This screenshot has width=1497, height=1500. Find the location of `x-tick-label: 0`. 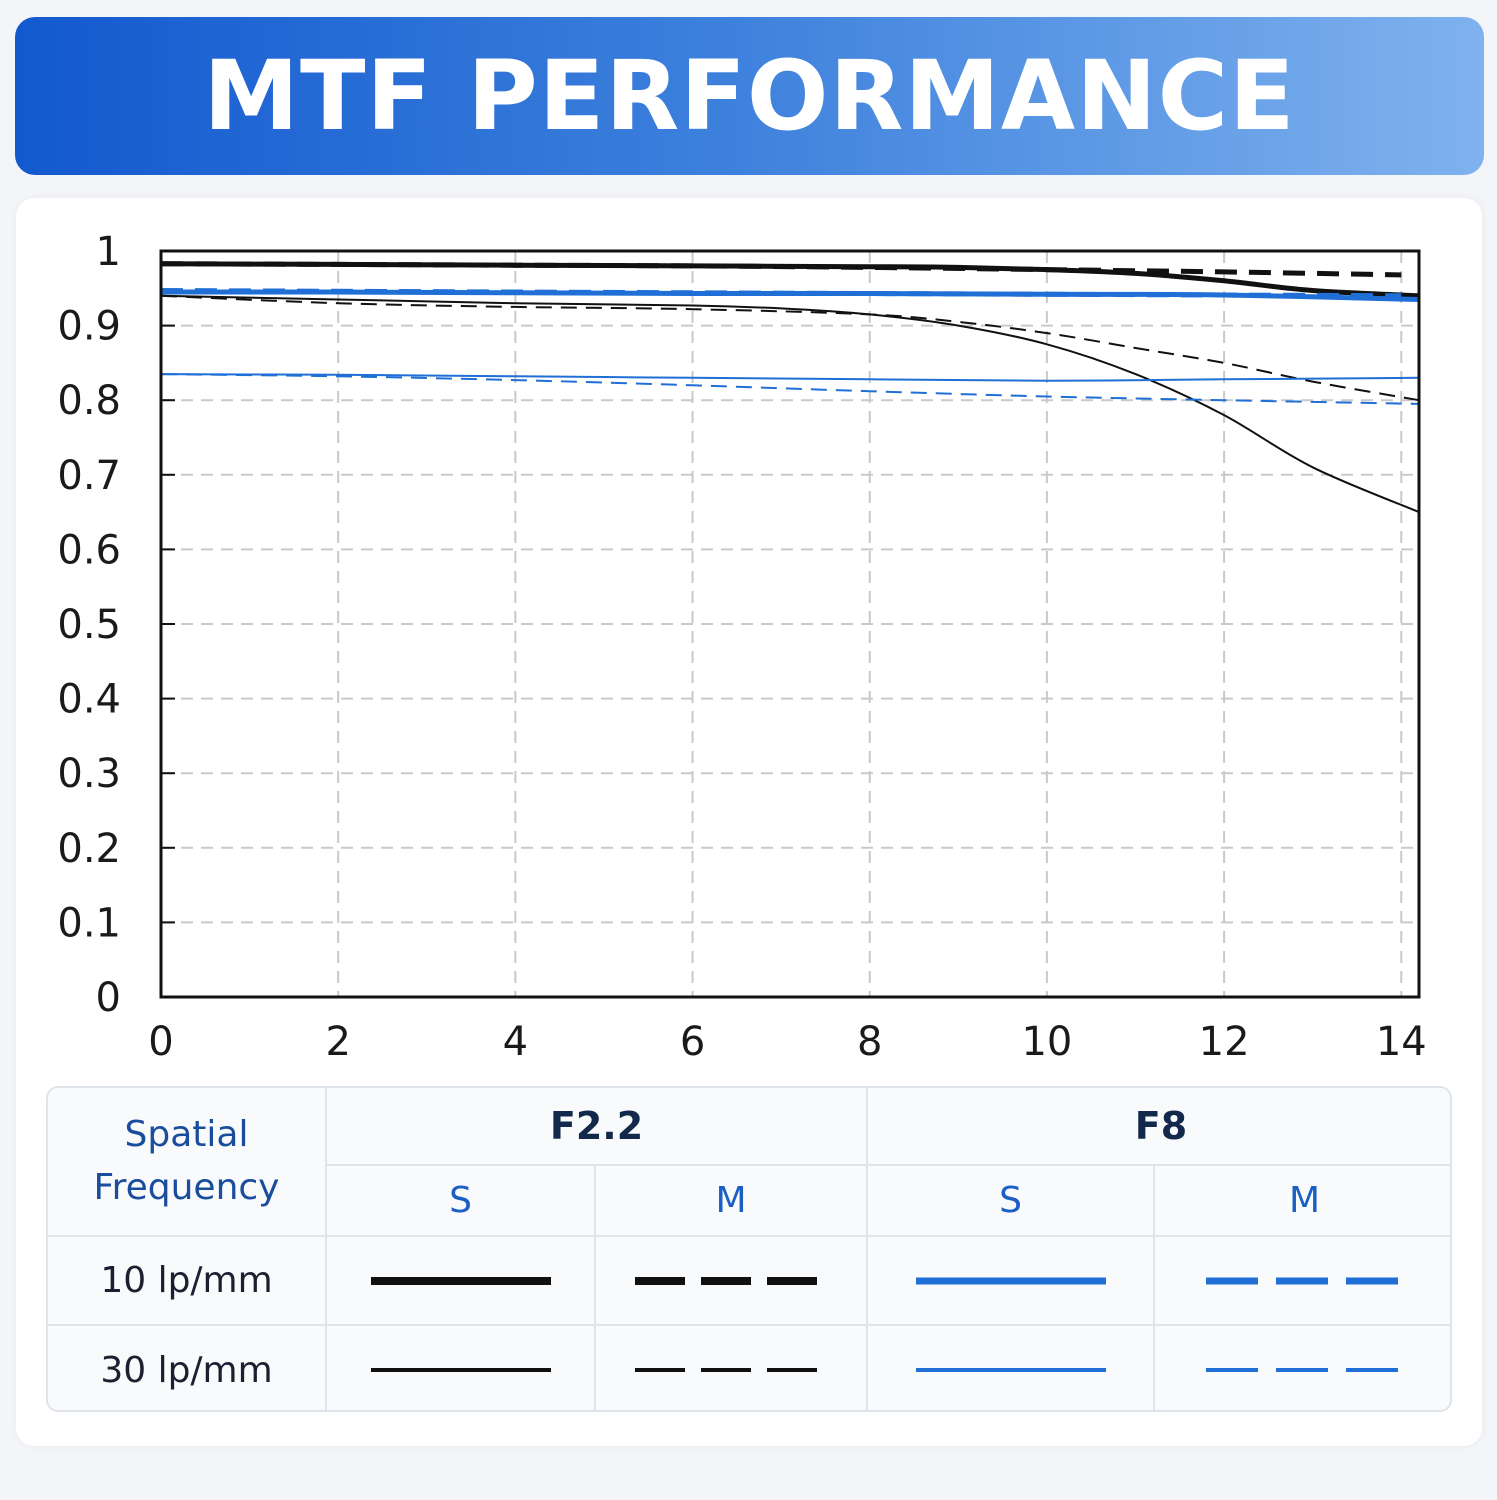

x-tick-label: 0 is located at coordinates (160, 1042).